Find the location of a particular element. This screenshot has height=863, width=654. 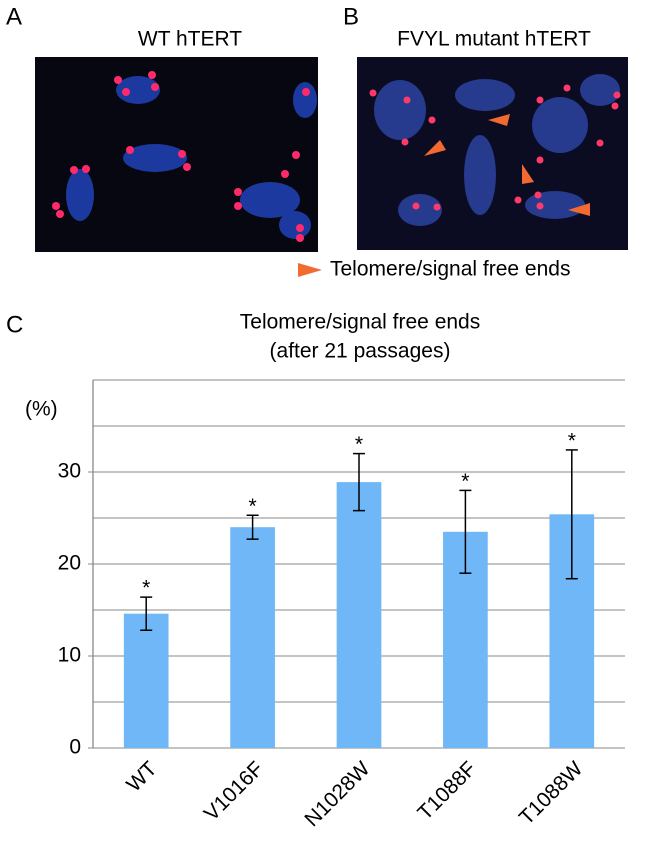

x-tick-label: WT is located at coordinates (141, 776).